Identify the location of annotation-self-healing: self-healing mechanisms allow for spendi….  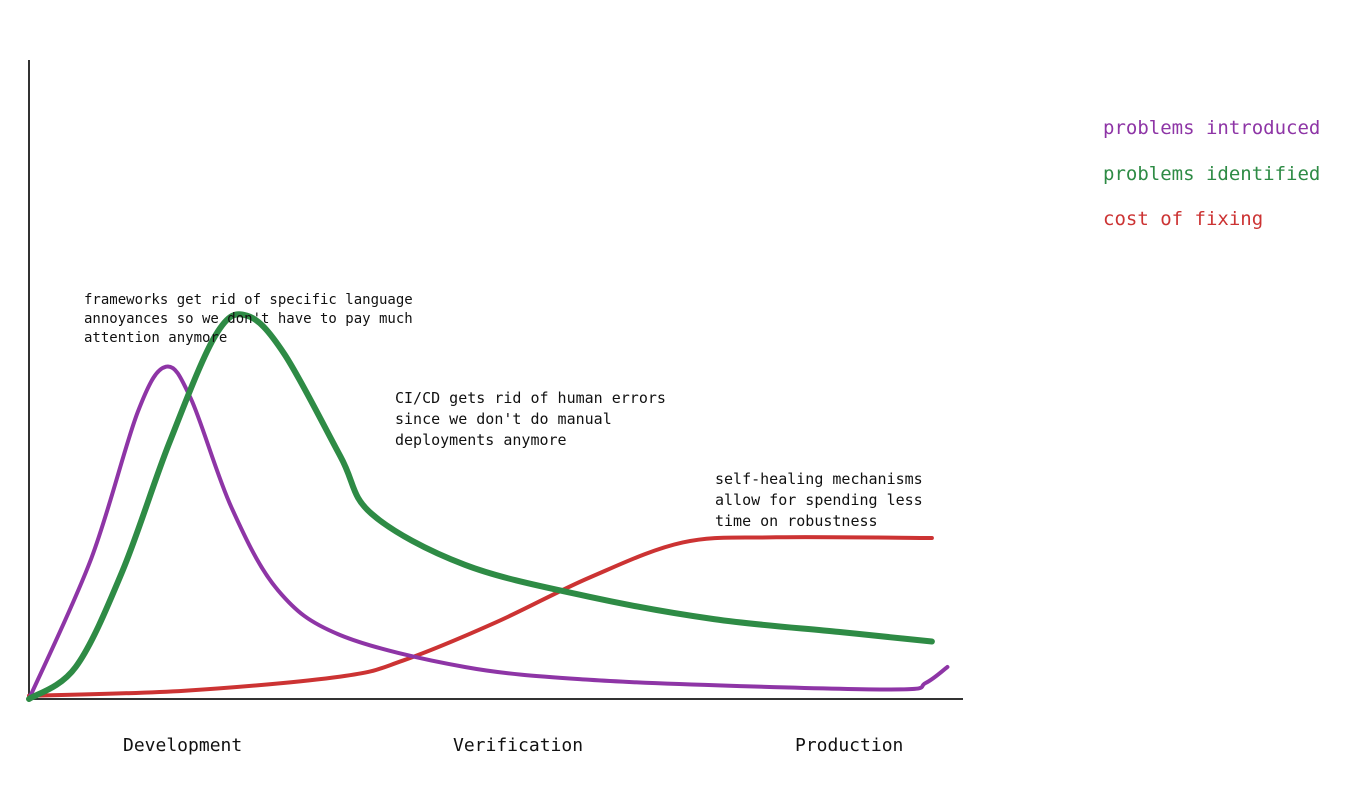
(819, 500).